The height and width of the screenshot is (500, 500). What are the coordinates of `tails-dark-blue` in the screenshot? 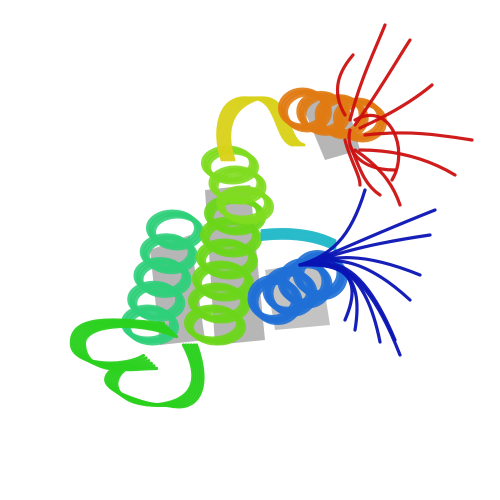 It's located at (367, 272).